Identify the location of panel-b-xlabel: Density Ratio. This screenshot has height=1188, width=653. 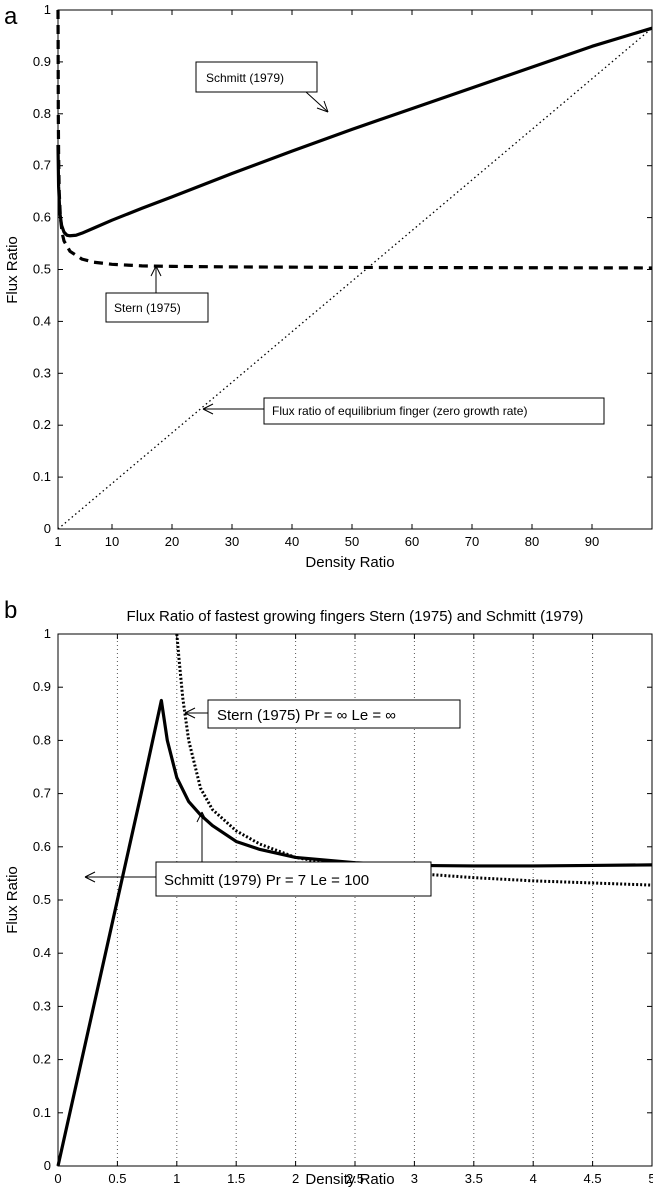
(349, 1179).